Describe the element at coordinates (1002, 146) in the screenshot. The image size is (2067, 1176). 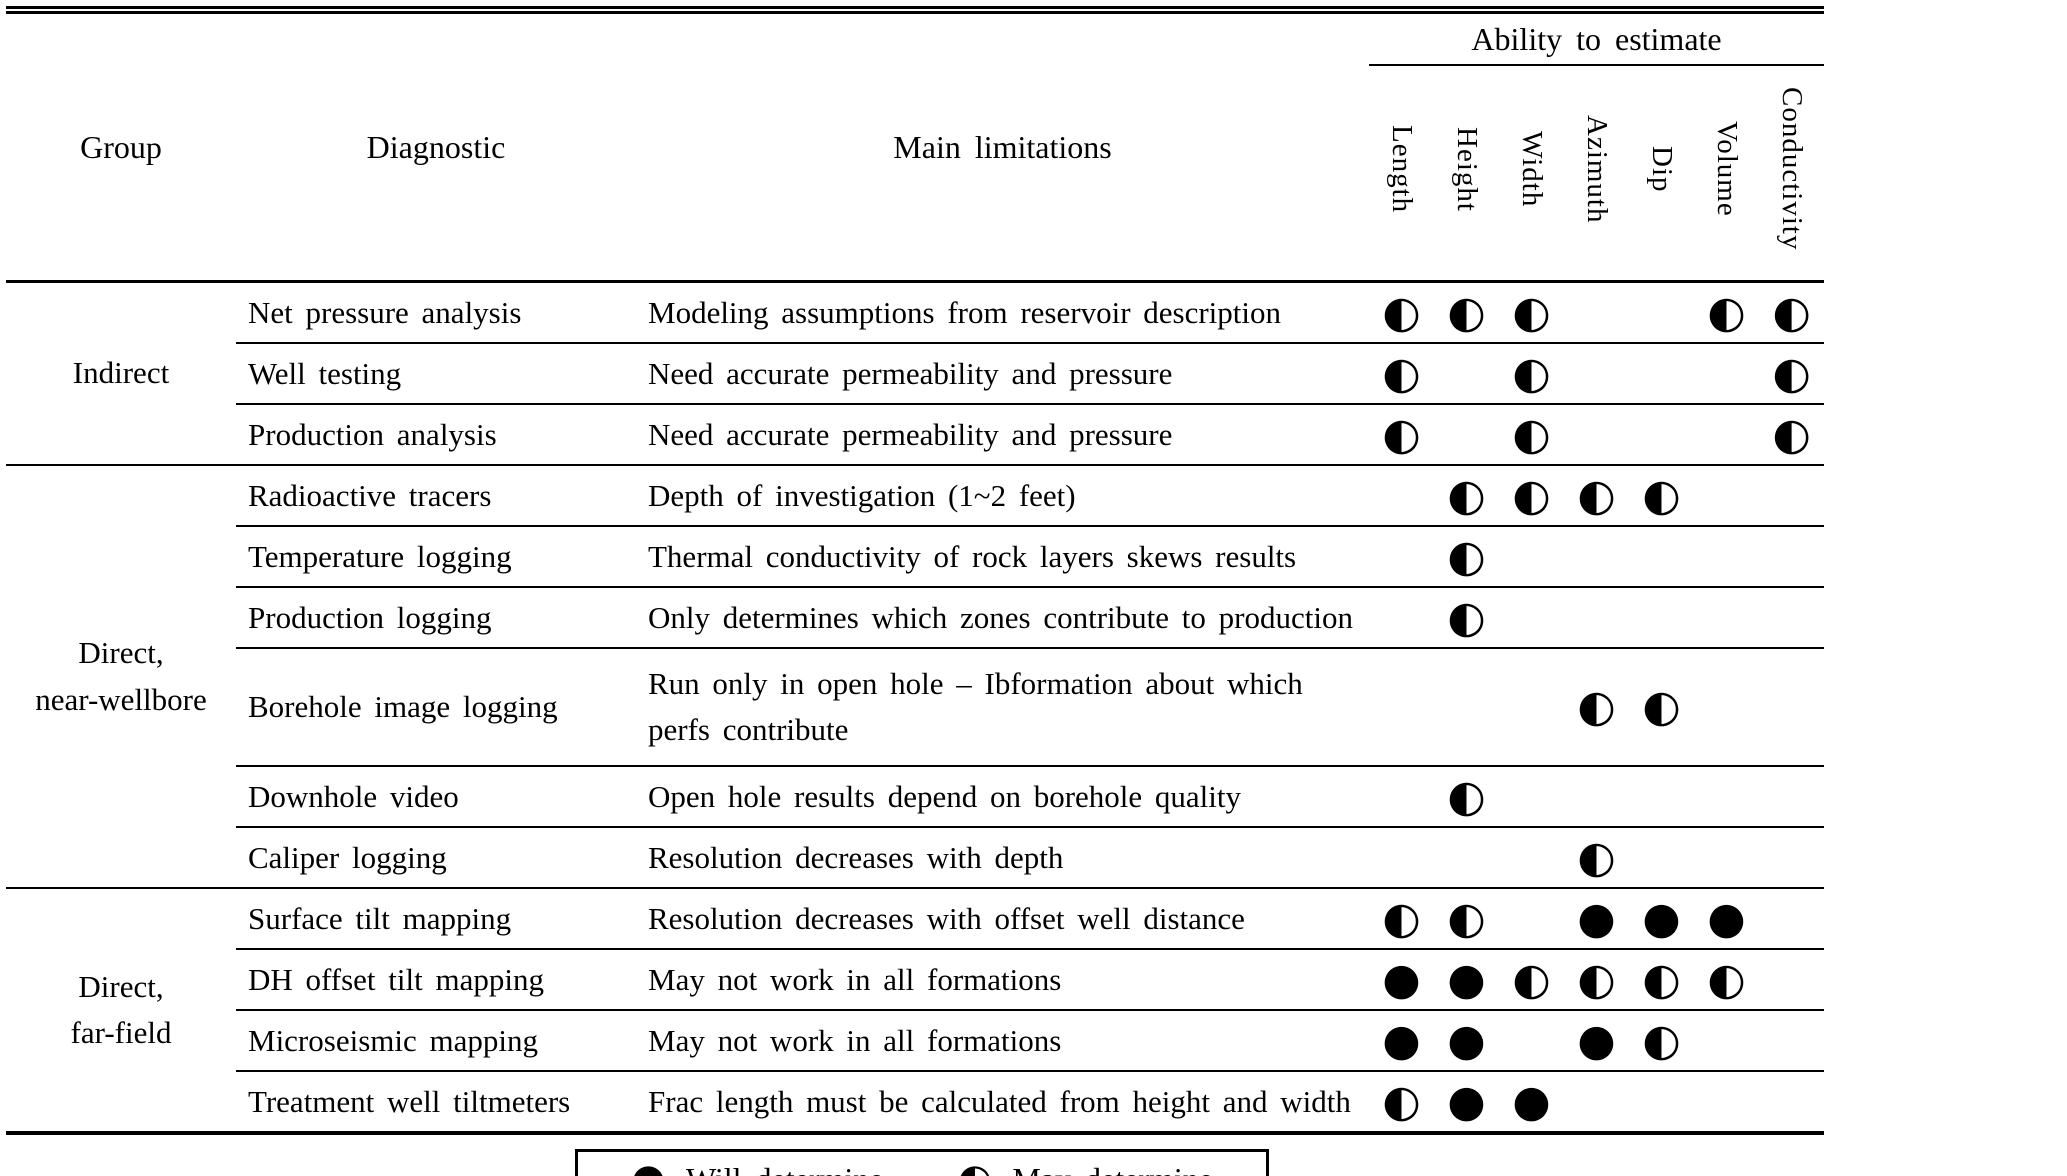
I see `col-header-limitations: Main limitations` at that location.